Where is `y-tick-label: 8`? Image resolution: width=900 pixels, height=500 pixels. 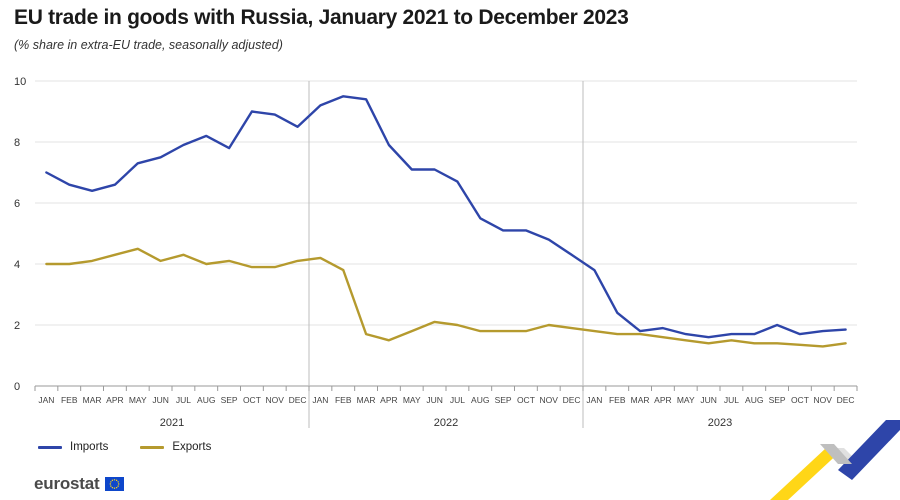
y-tick-label: 8 is located at coordinates (17, 143).